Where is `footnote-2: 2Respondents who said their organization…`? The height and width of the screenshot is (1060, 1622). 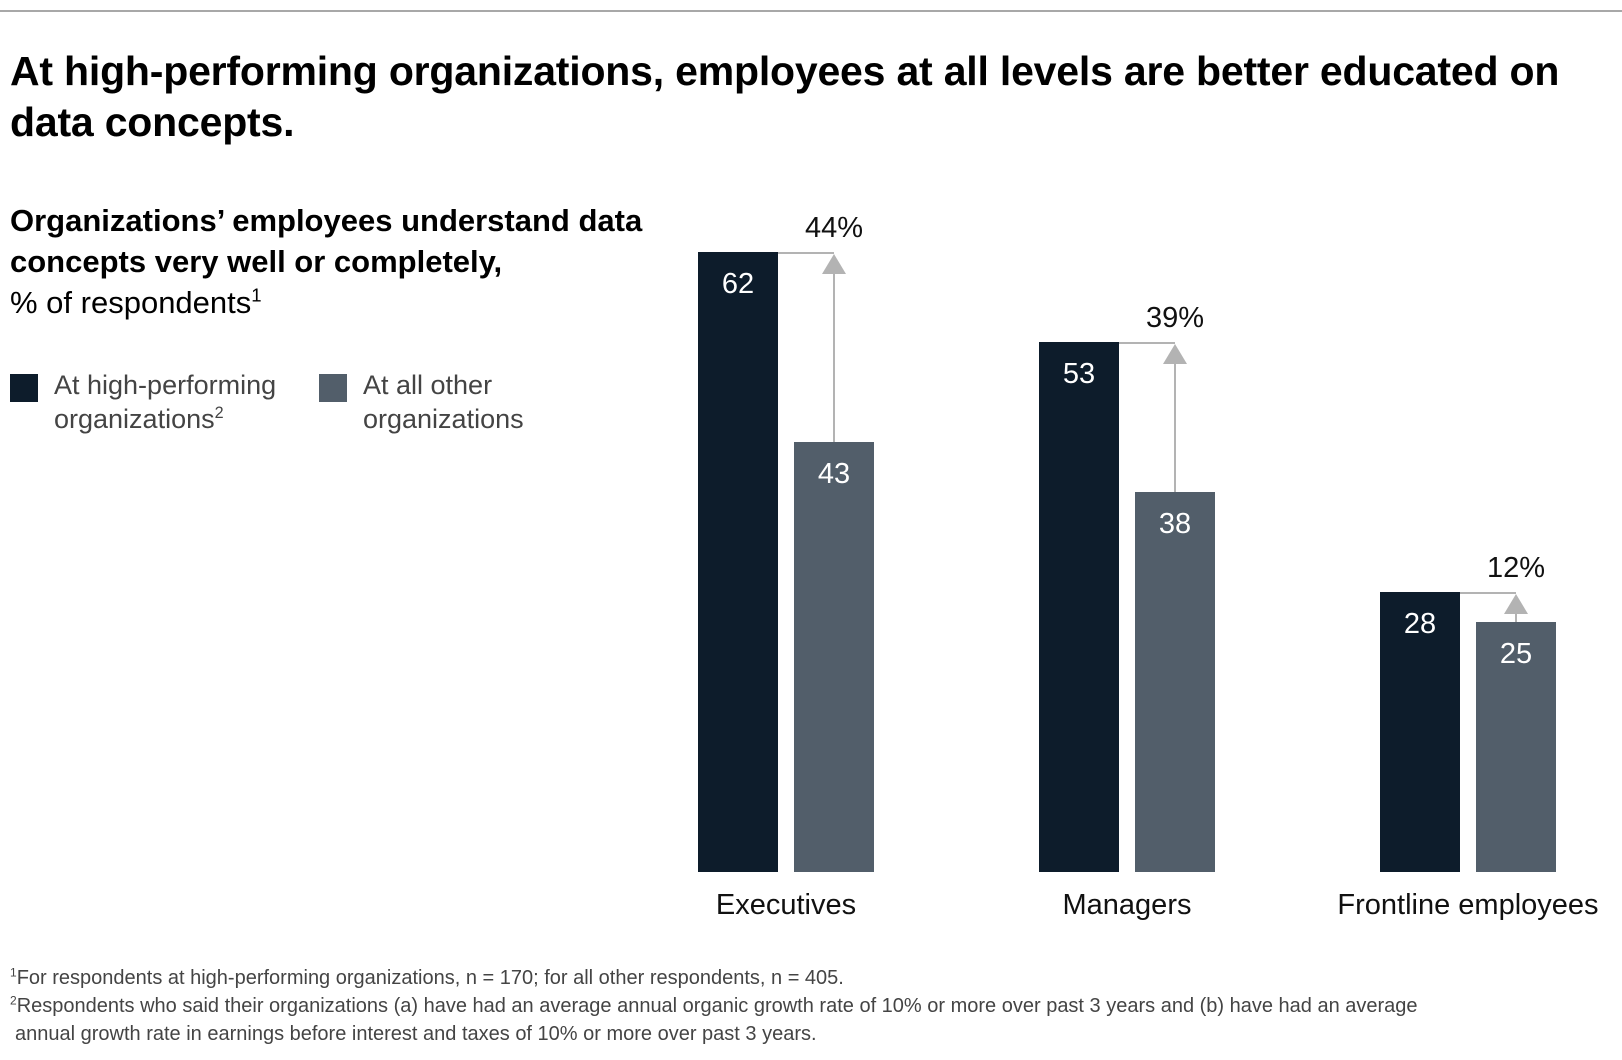 footnote-2: 2Respondents who said their organization… is located at coordinates (810, 1006).